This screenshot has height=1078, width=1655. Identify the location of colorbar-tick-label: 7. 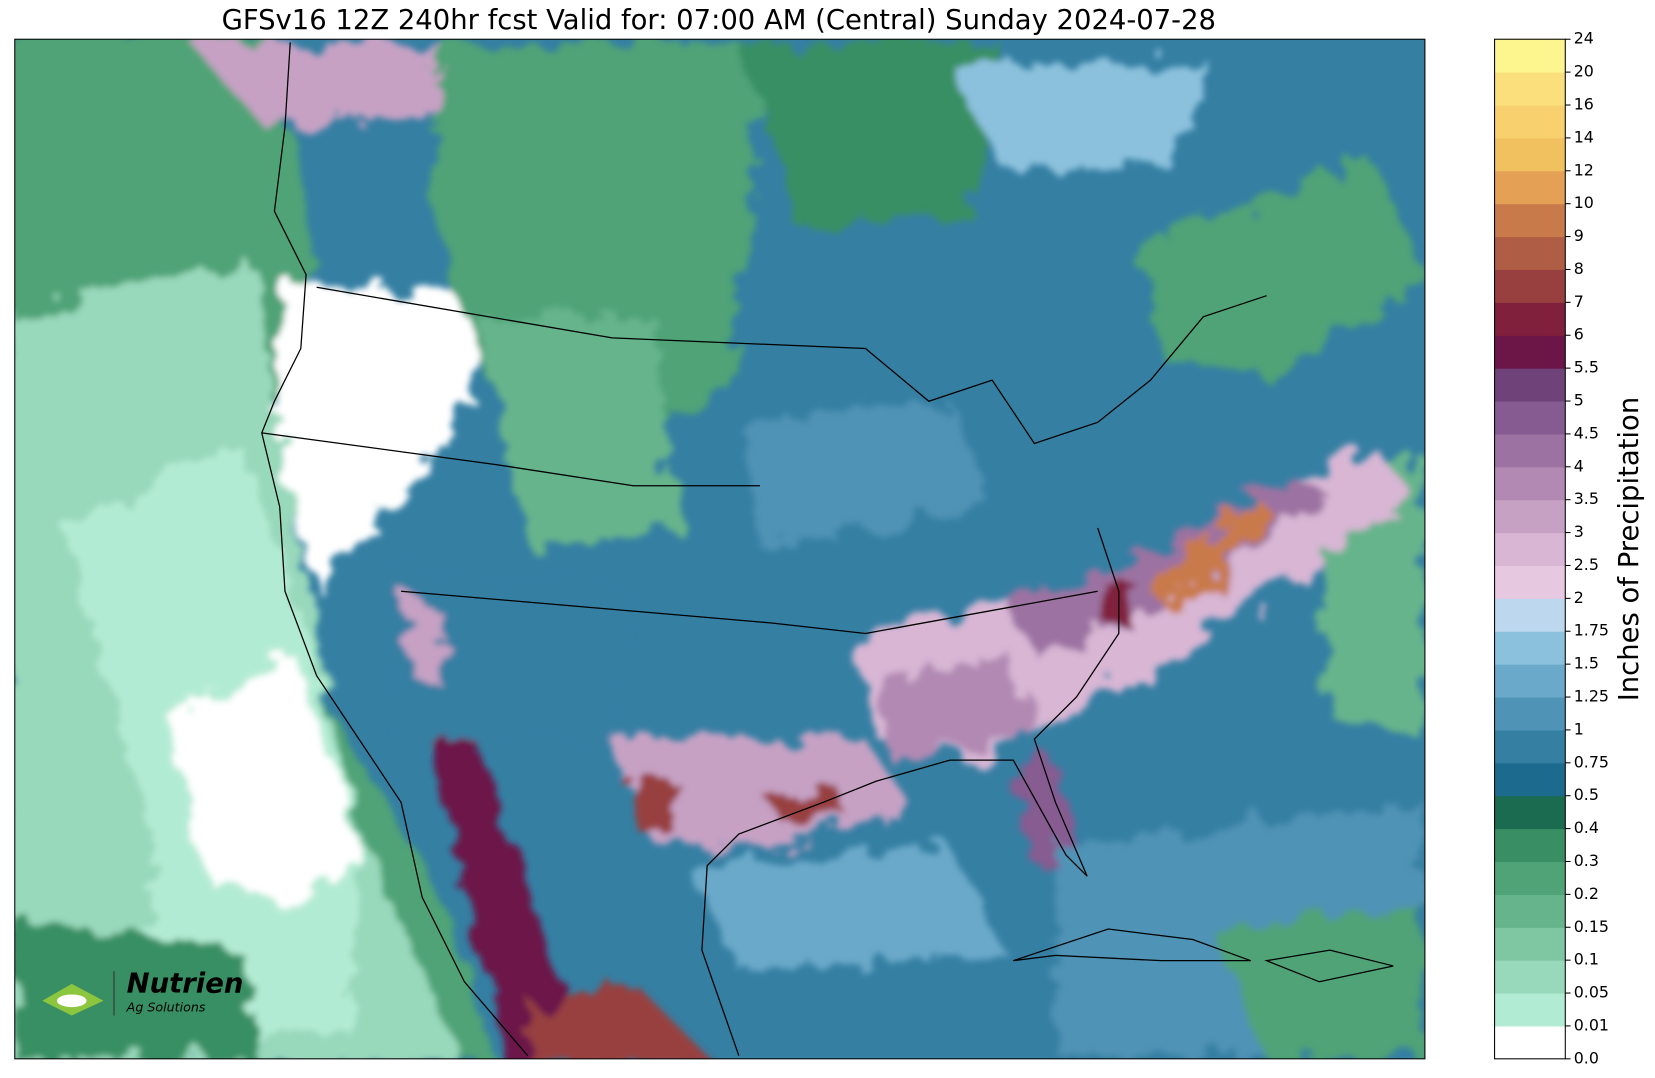
(1579, 301).